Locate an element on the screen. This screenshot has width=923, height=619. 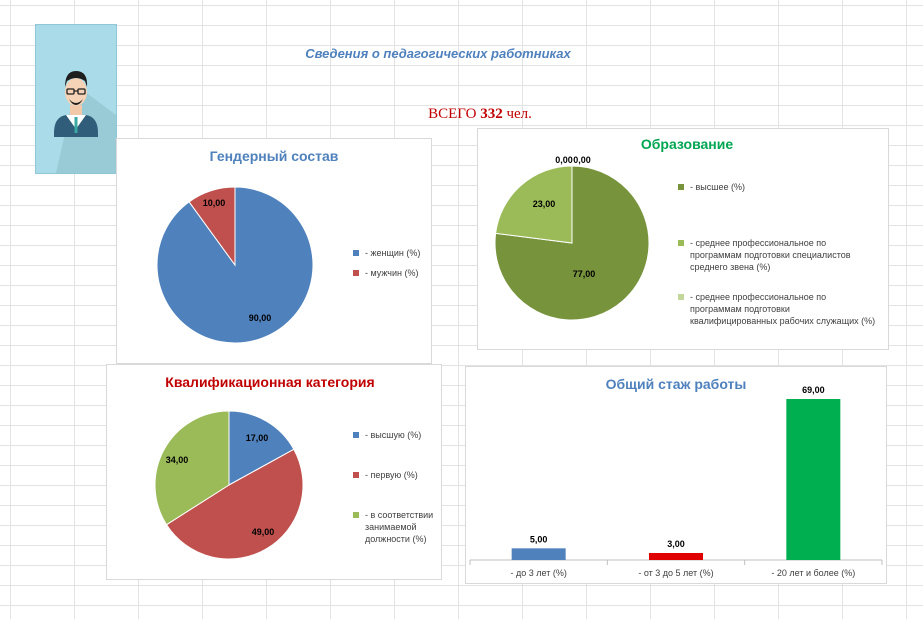
report-title: Сведения о педагогических работниках is located at coordinates (438, 53).